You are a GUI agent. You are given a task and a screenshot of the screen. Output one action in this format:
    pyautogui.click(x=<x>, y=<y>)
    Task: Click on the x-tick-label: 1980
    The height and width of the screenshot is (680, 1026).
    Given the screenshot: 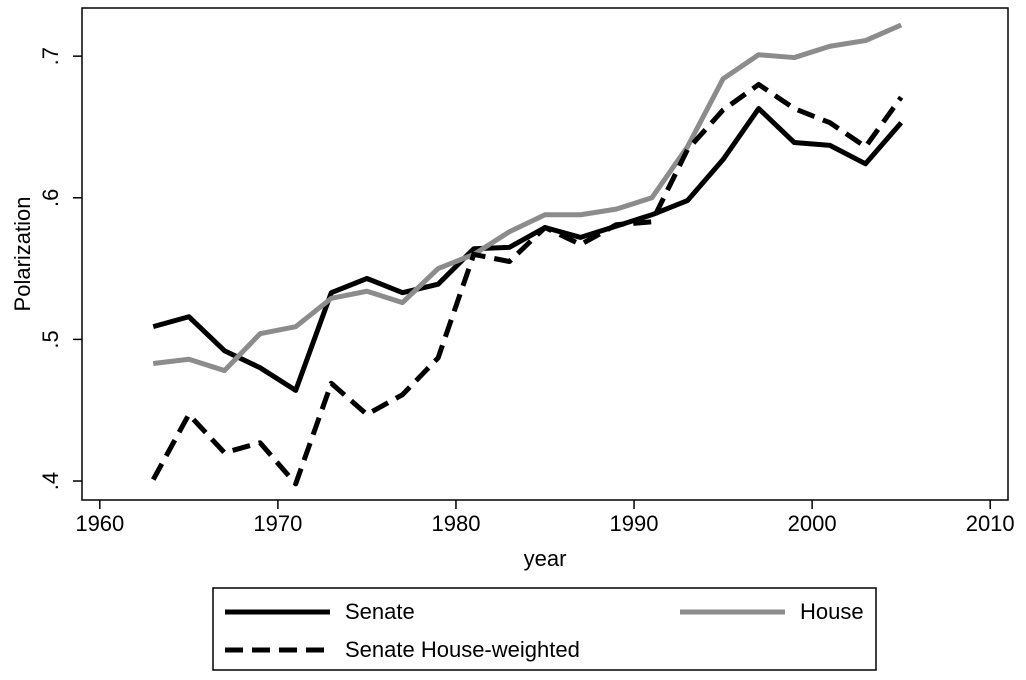 What is the action you would take?
    pyautogui.click(x=455, y=523)
    